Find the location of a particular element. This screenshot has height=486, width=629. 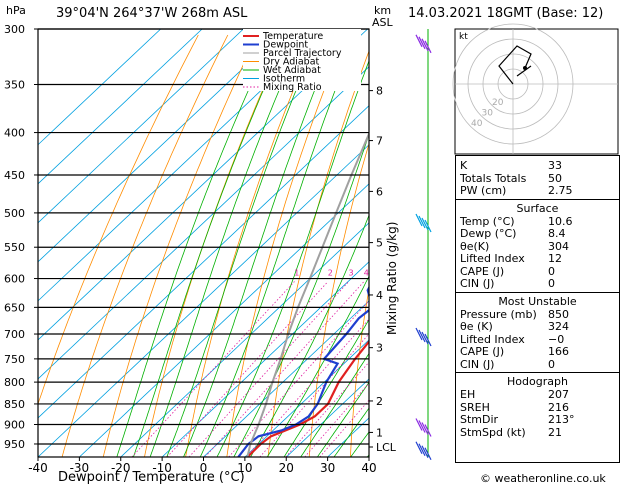

info-row: Lifted Index −0 is located at coordinates (537, 340).